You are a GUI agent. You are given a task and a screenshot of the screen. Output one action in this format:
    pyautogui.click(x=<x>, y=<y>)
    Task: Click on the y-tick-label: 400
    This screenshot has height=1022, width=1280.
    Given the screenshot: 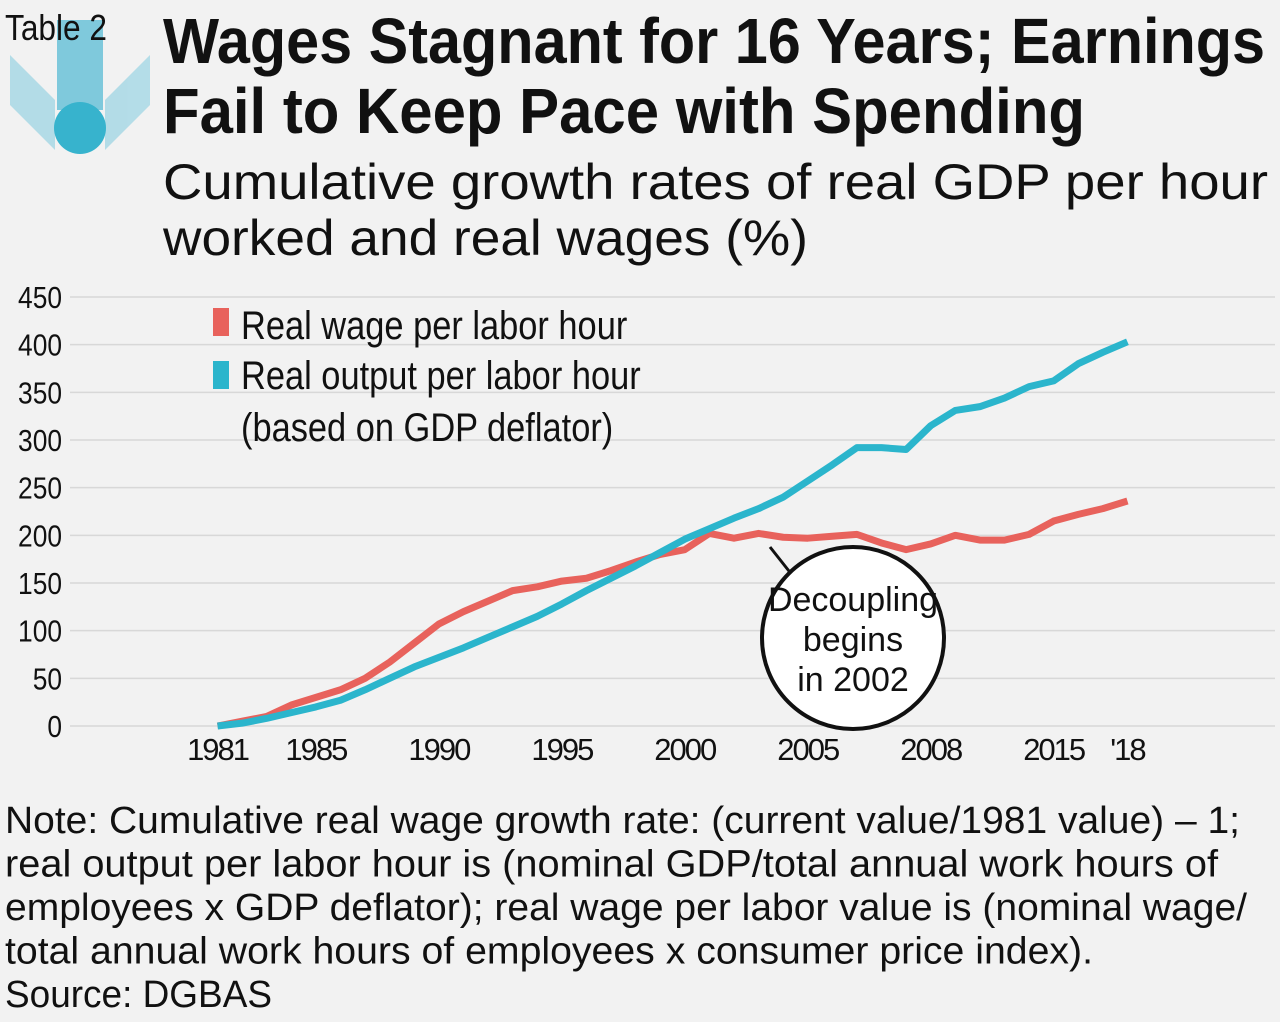 What is the action you would take?
    pyautogui.click(x=40, y=346)
    